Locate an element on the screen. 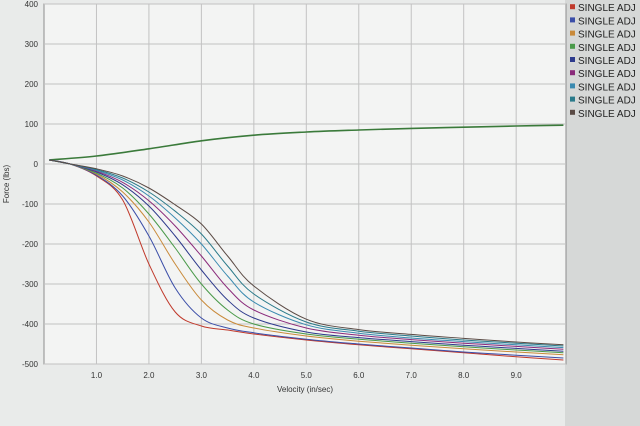 The image size is (640, 426). x-tick-label: 2.0 is located at coordinates (149, 375).